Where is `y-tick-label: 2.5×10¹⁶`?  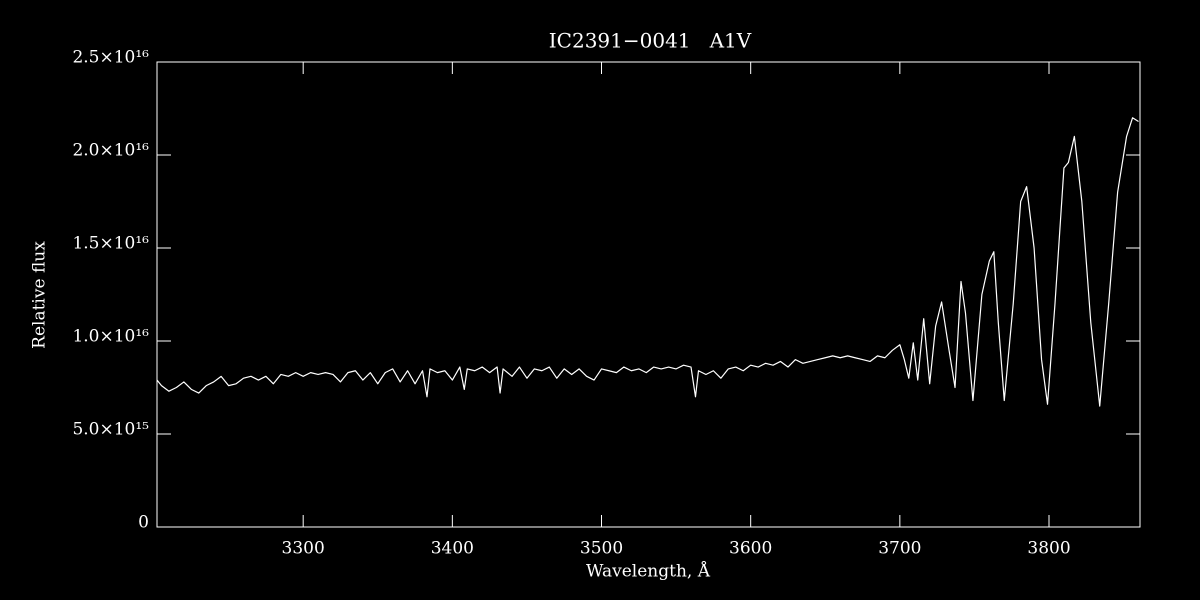 y-tick-label: 2.5×10¹⁶ is located at coordinates (110, 58).